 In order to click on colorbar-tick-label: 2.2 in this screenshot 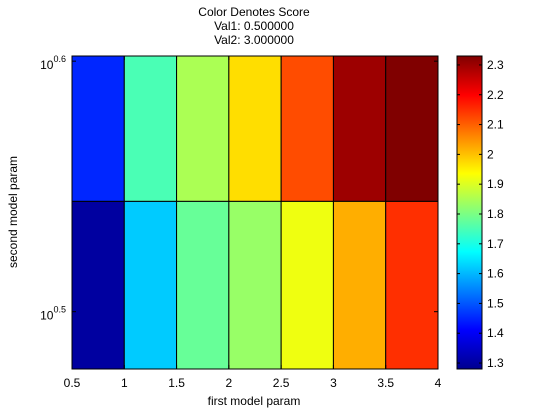, I will do `click(495, 95)`.